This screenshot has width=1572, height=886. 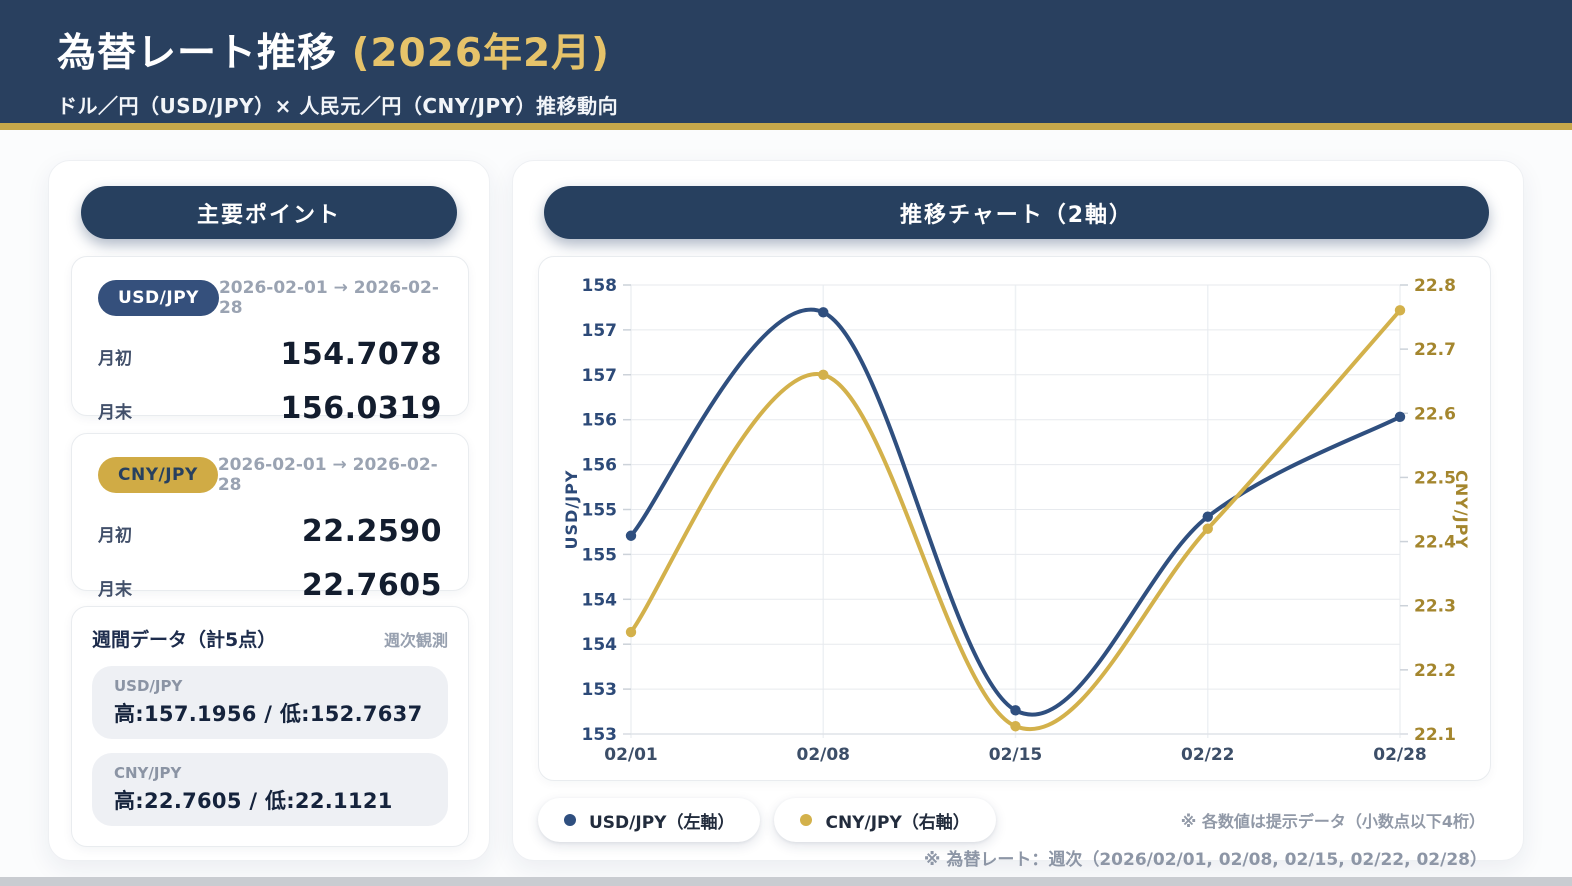 What do you see at coordinates (270, 585) in the screenshot?
I see `cnyjpy-month-end-row: 月末 22.7605` at bounding box center [270, 585].